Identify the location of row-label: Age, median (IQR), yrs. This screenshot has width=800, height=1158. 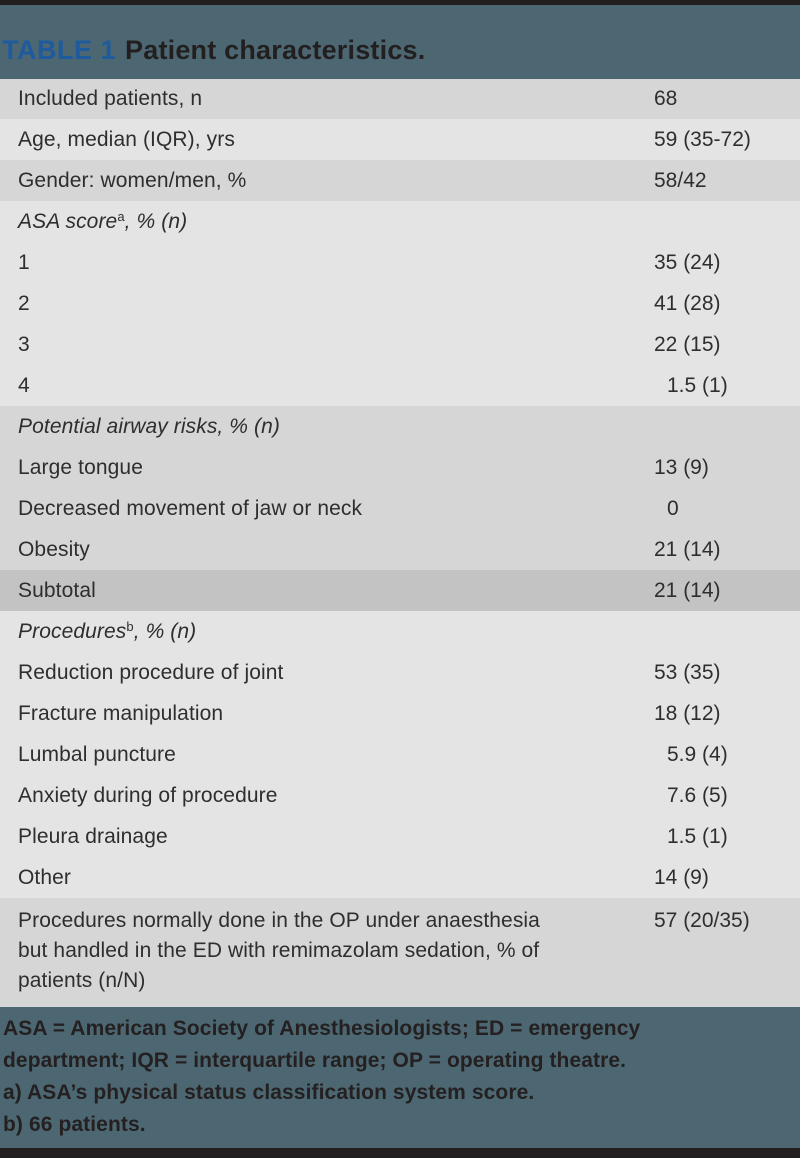
(126, 139).